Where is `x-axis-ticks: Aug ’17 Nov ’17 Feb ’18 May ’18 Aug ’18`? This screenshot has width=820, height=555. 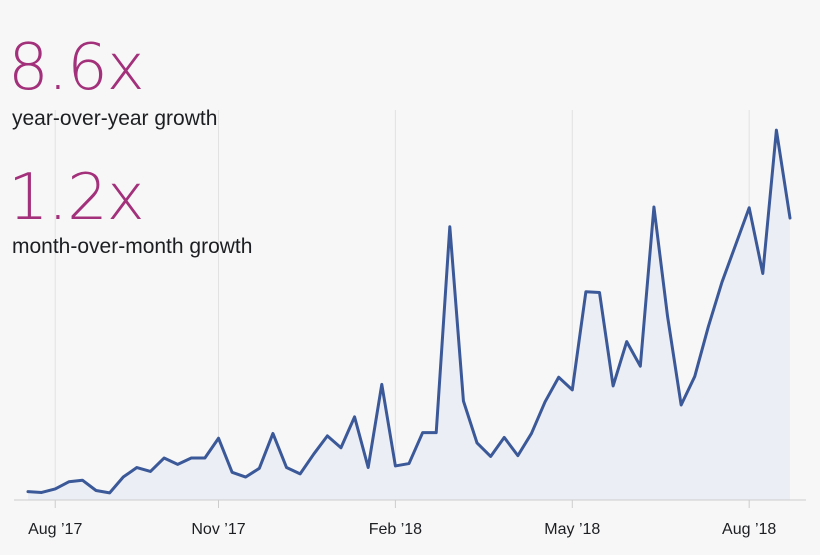 x-axis-ticks: Aug ’17 Nov ’17 Feb ’18 May ’18 Aug ’18 is located at coordinates (402, 519).